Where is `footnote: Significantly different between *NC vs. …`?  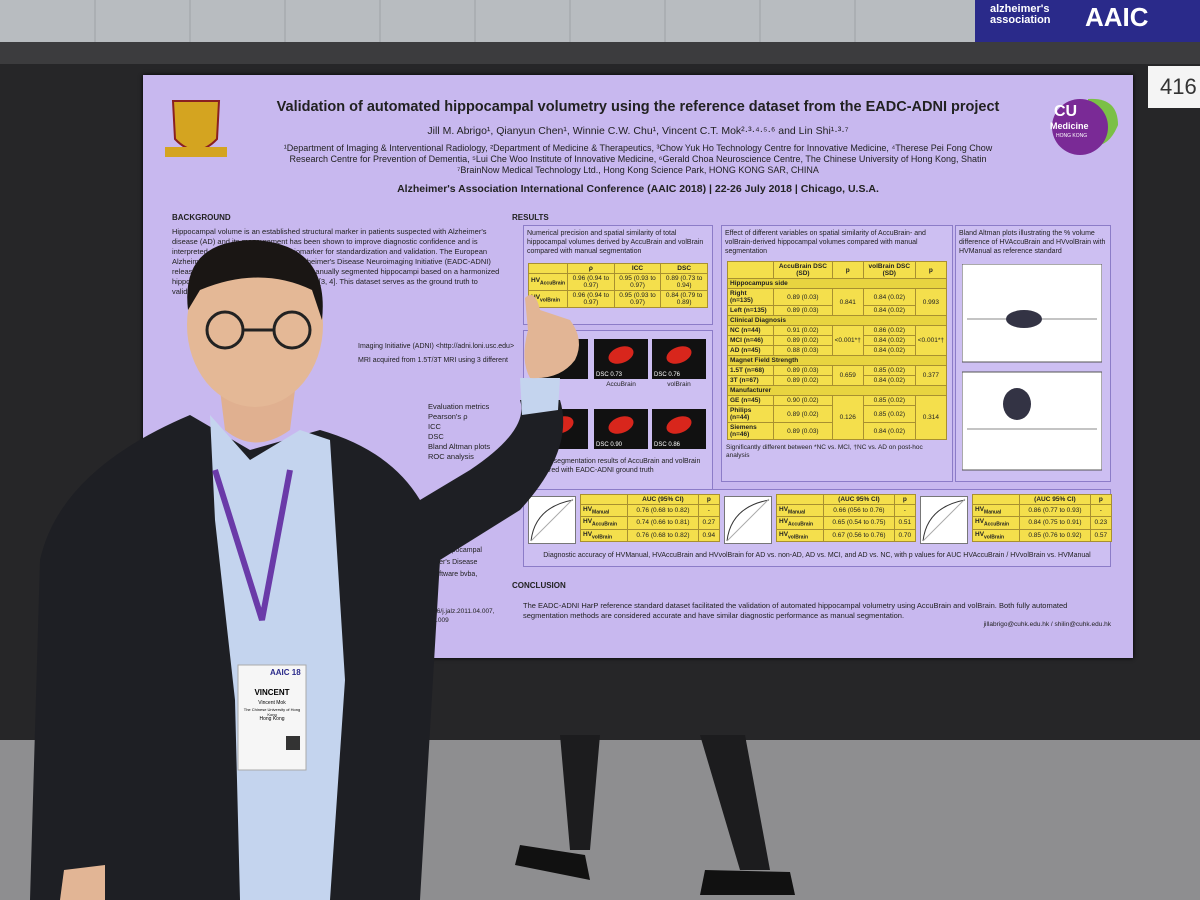
footnote: Significantly different between *NC vs. … is located at coordinates (824, 451).